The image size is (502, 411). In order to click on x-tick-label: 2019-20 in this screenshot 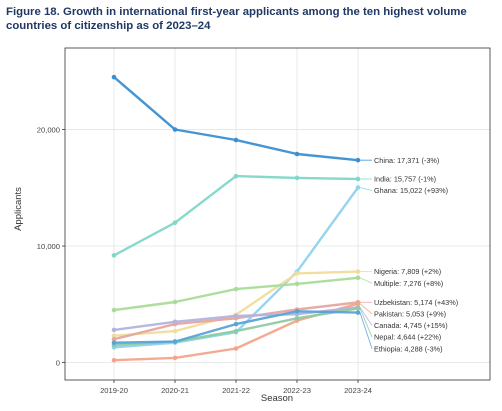, I will do `click(114, 390)`.